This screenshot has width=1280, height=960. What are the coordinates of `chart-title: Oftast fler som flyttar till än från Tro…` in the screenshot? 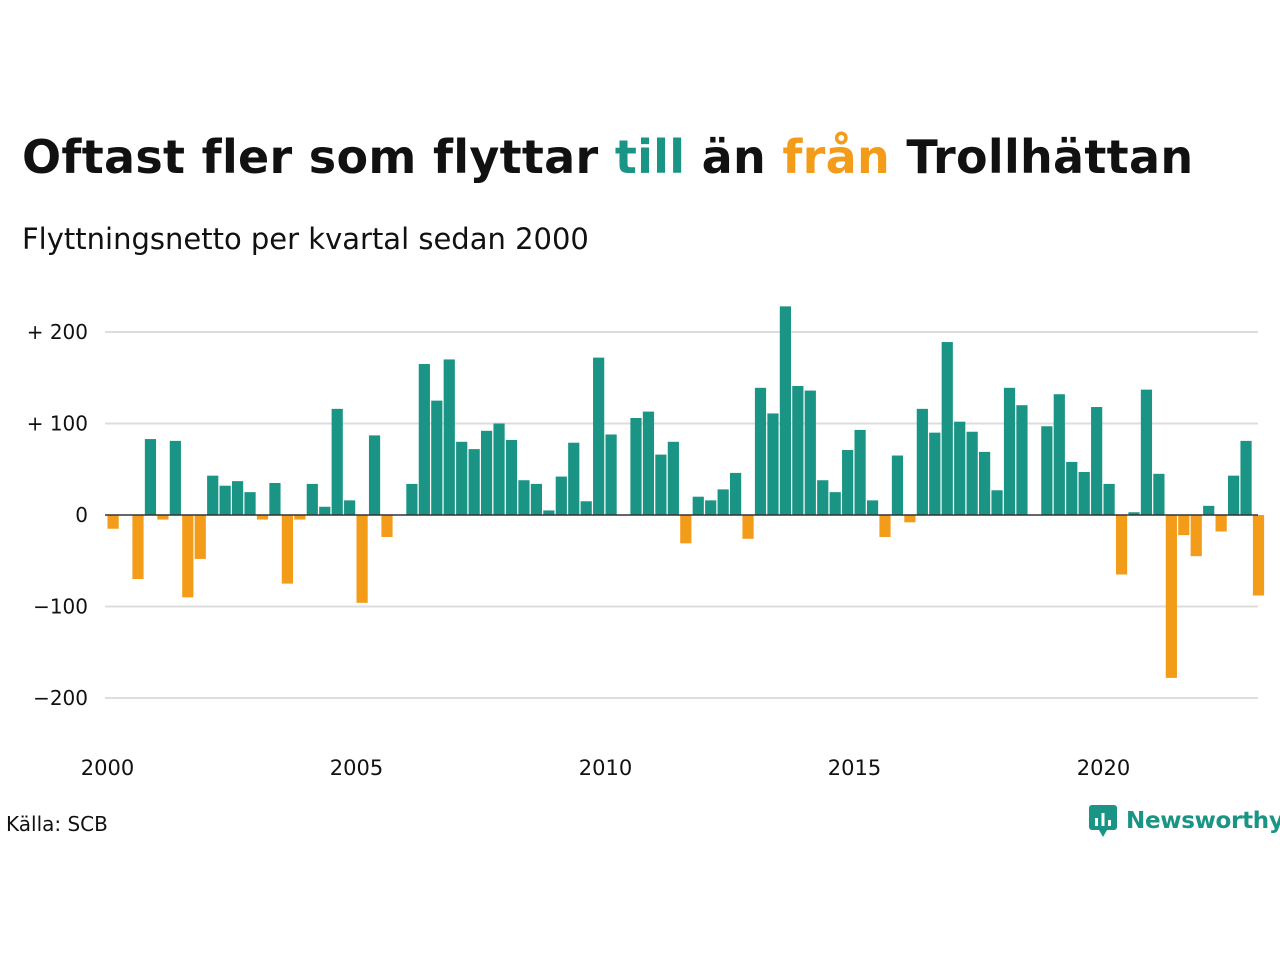 It's located at (607, 157).